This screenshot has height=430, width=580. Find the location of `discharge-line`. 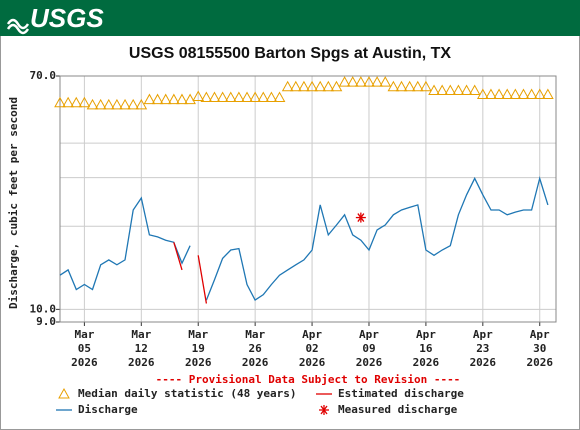

discharge-line is located at coordinates (190, 273).